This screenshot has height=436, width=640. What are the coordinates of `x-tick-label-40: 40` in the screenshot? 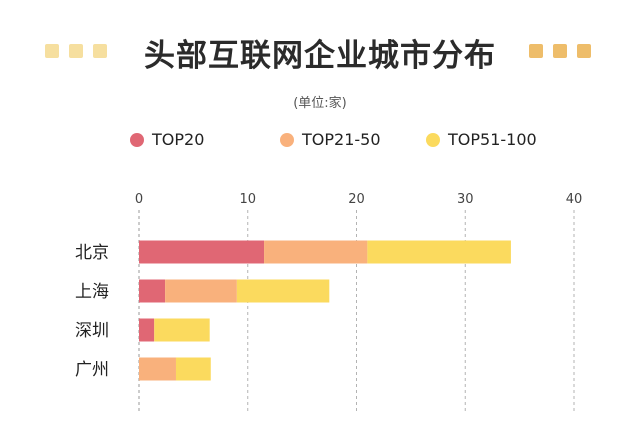 It's located at (574, 199).